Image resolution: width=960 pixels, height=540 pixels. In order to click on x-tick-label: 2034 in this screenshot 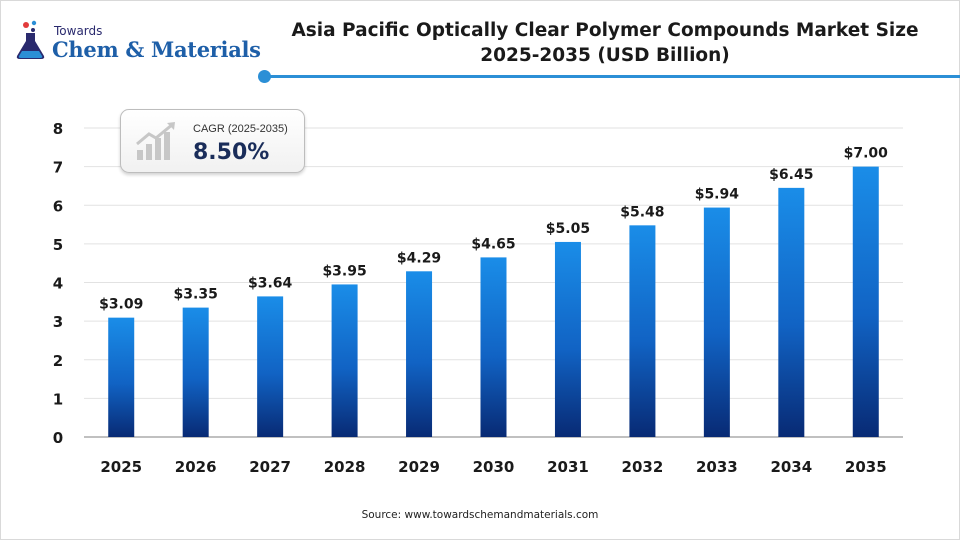, I will do `click(791, 467)`.